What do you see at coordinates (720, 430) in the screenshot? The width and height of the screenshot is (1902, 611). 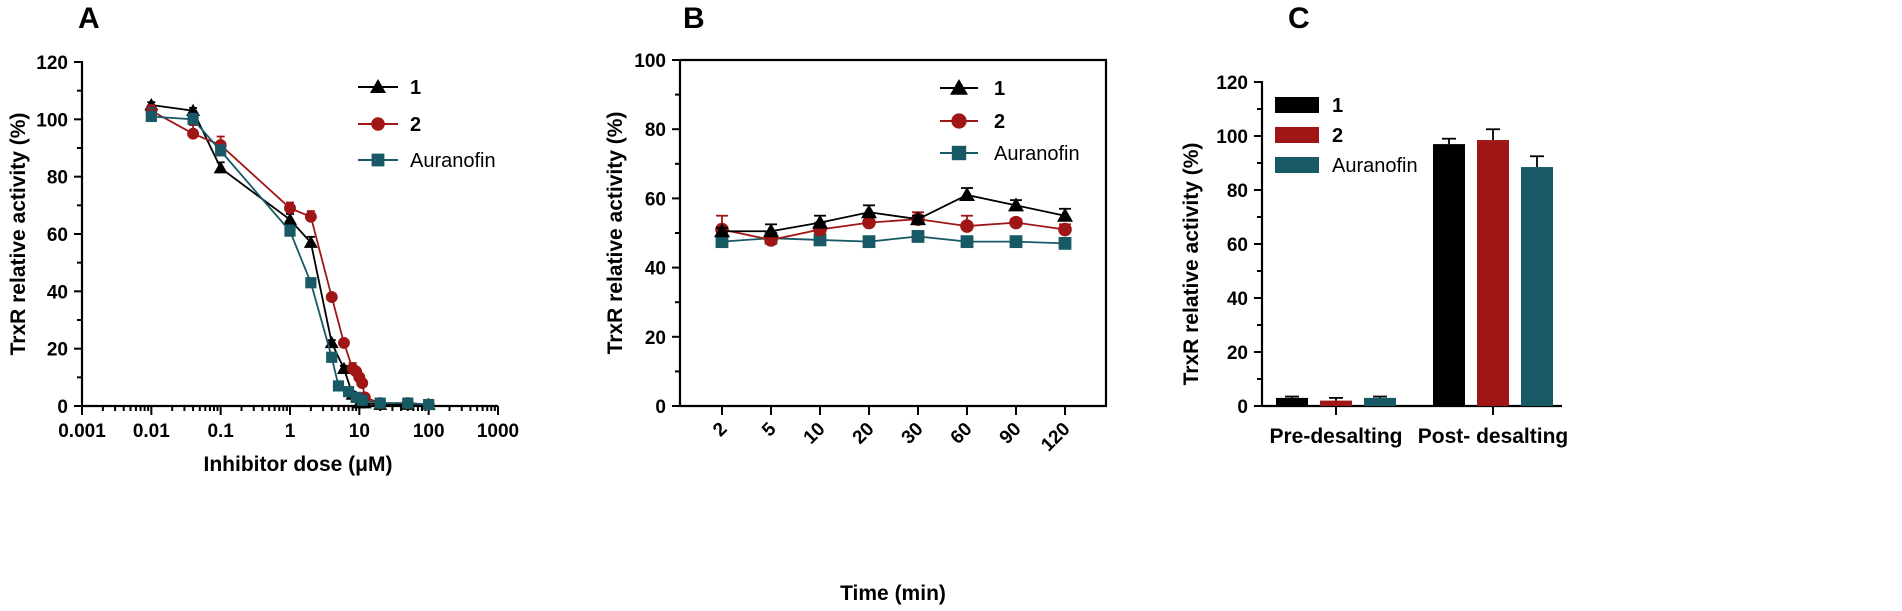 I see `x-tick-label: 2` at bounding box center [720, 430].